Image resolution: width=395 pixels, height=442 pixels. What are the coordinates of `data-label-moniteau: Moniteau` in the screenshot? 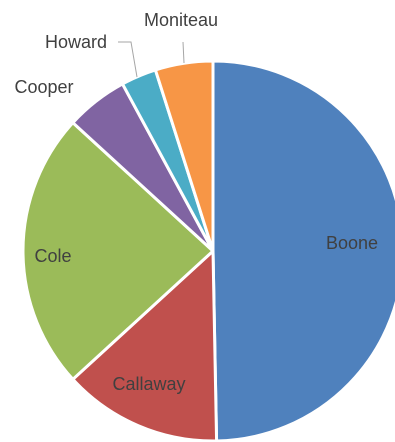 It's located at (181, 20).